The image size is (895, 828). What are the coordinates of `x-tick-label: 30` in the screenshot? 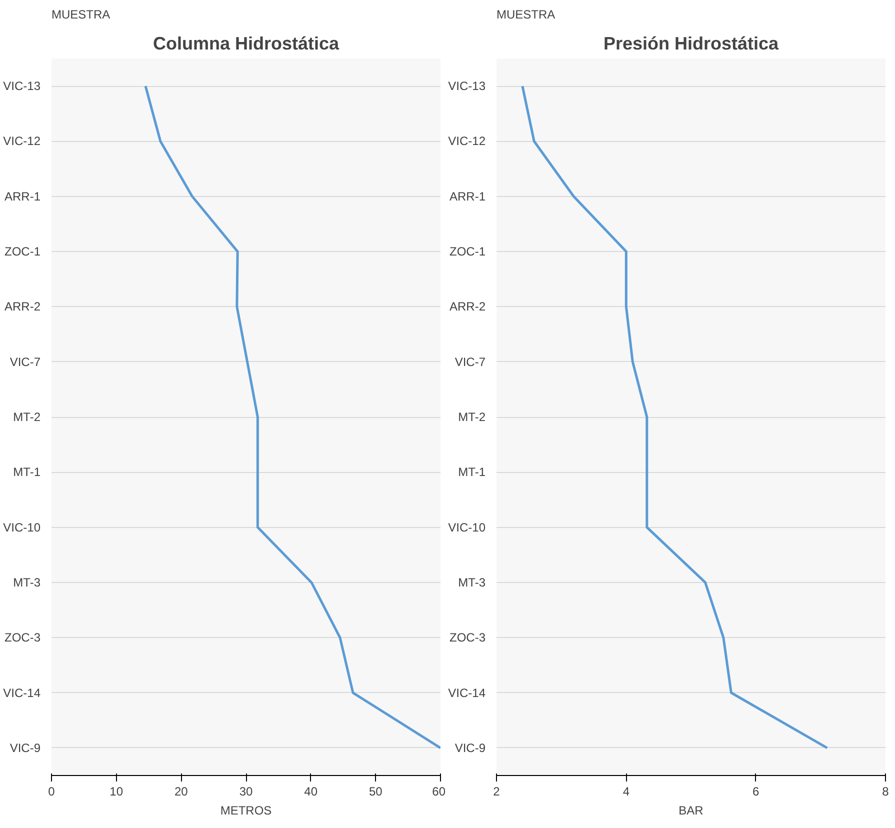 It's located at (246, 791).